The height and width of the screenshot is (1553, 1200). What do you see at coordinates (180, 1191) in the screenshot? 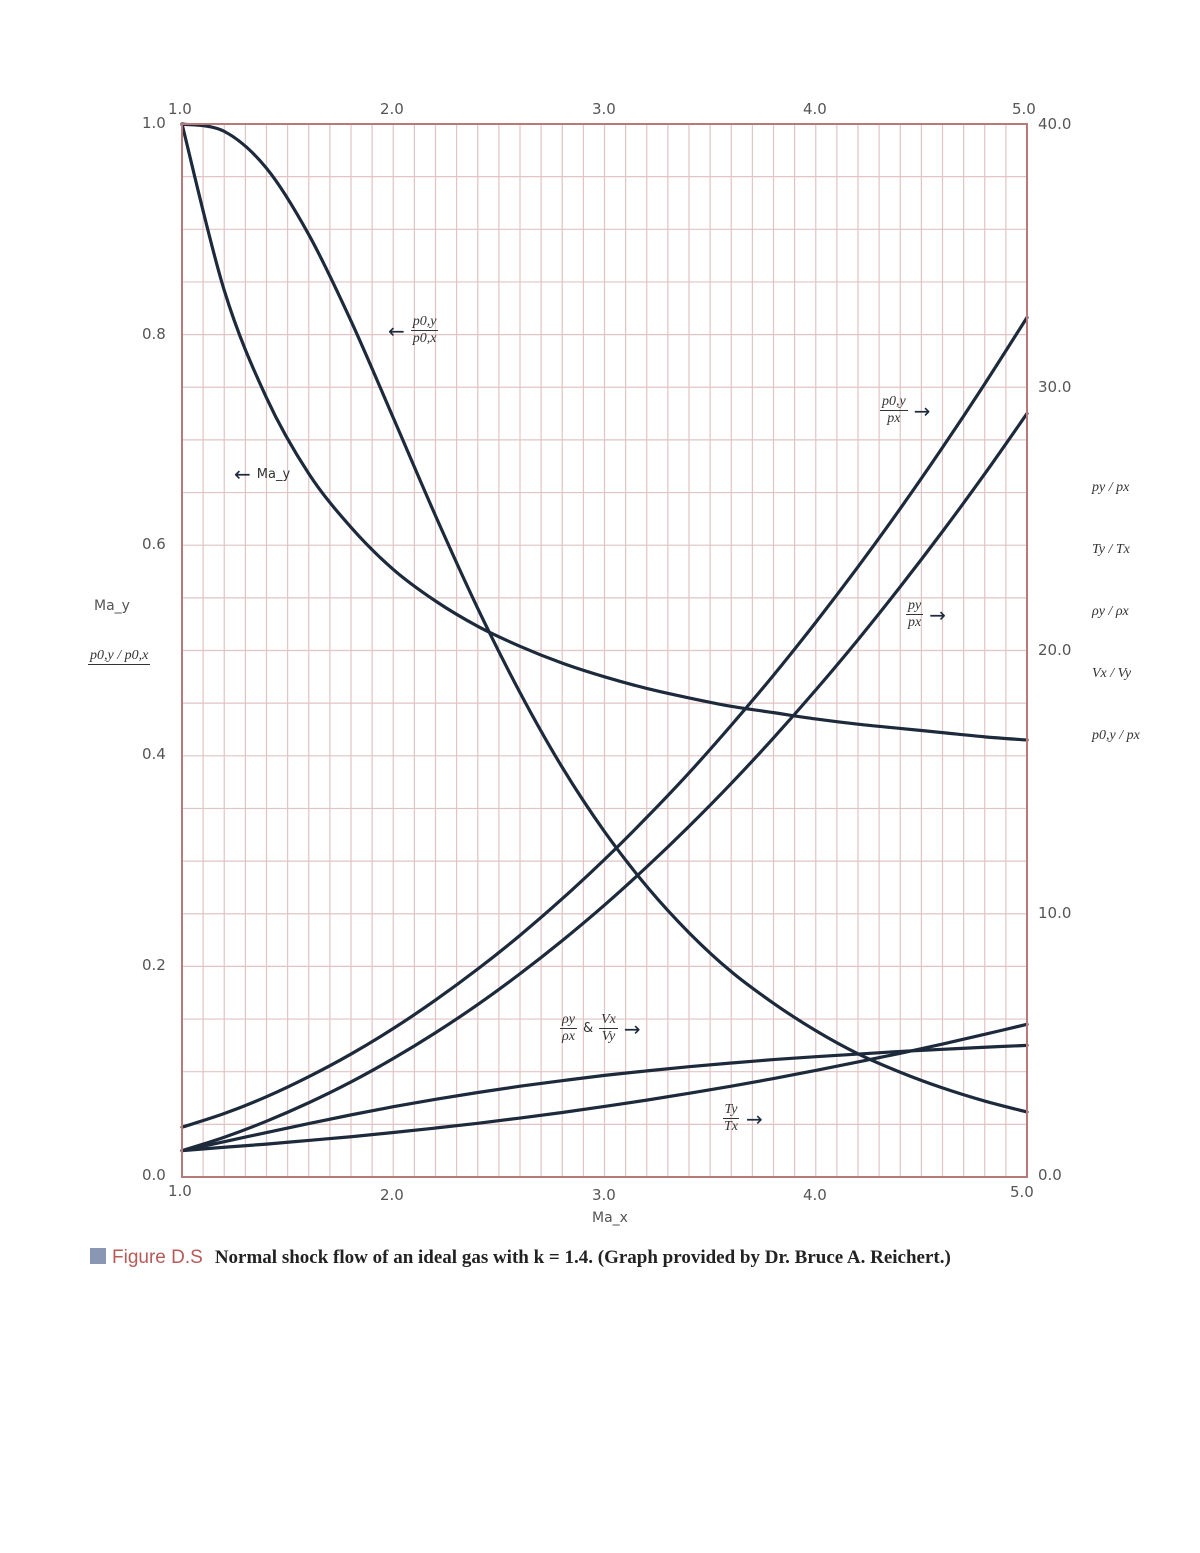
I see `x-tick-bottom: 1.0` at bounding box center [180, 1191].